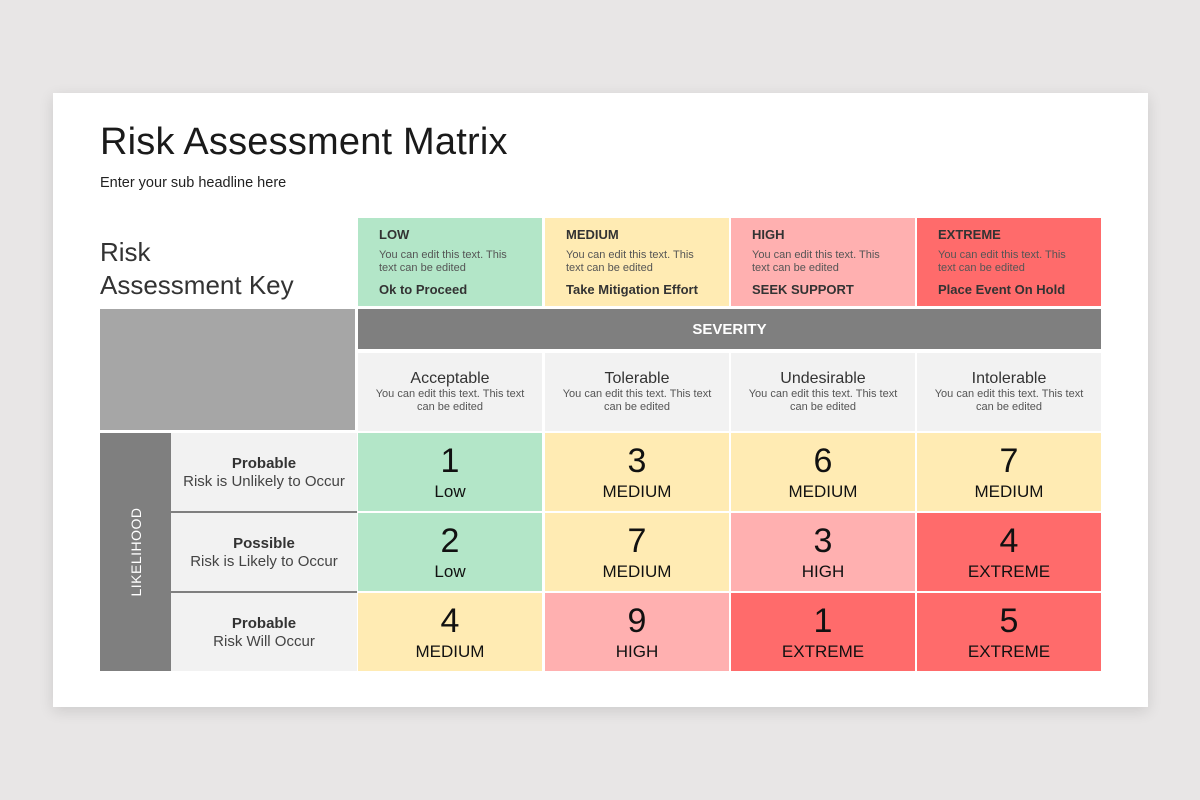 The height and width of the screenshot is (800, 1200). I want to click on key-title-line1: Risk, so click(125, 252).